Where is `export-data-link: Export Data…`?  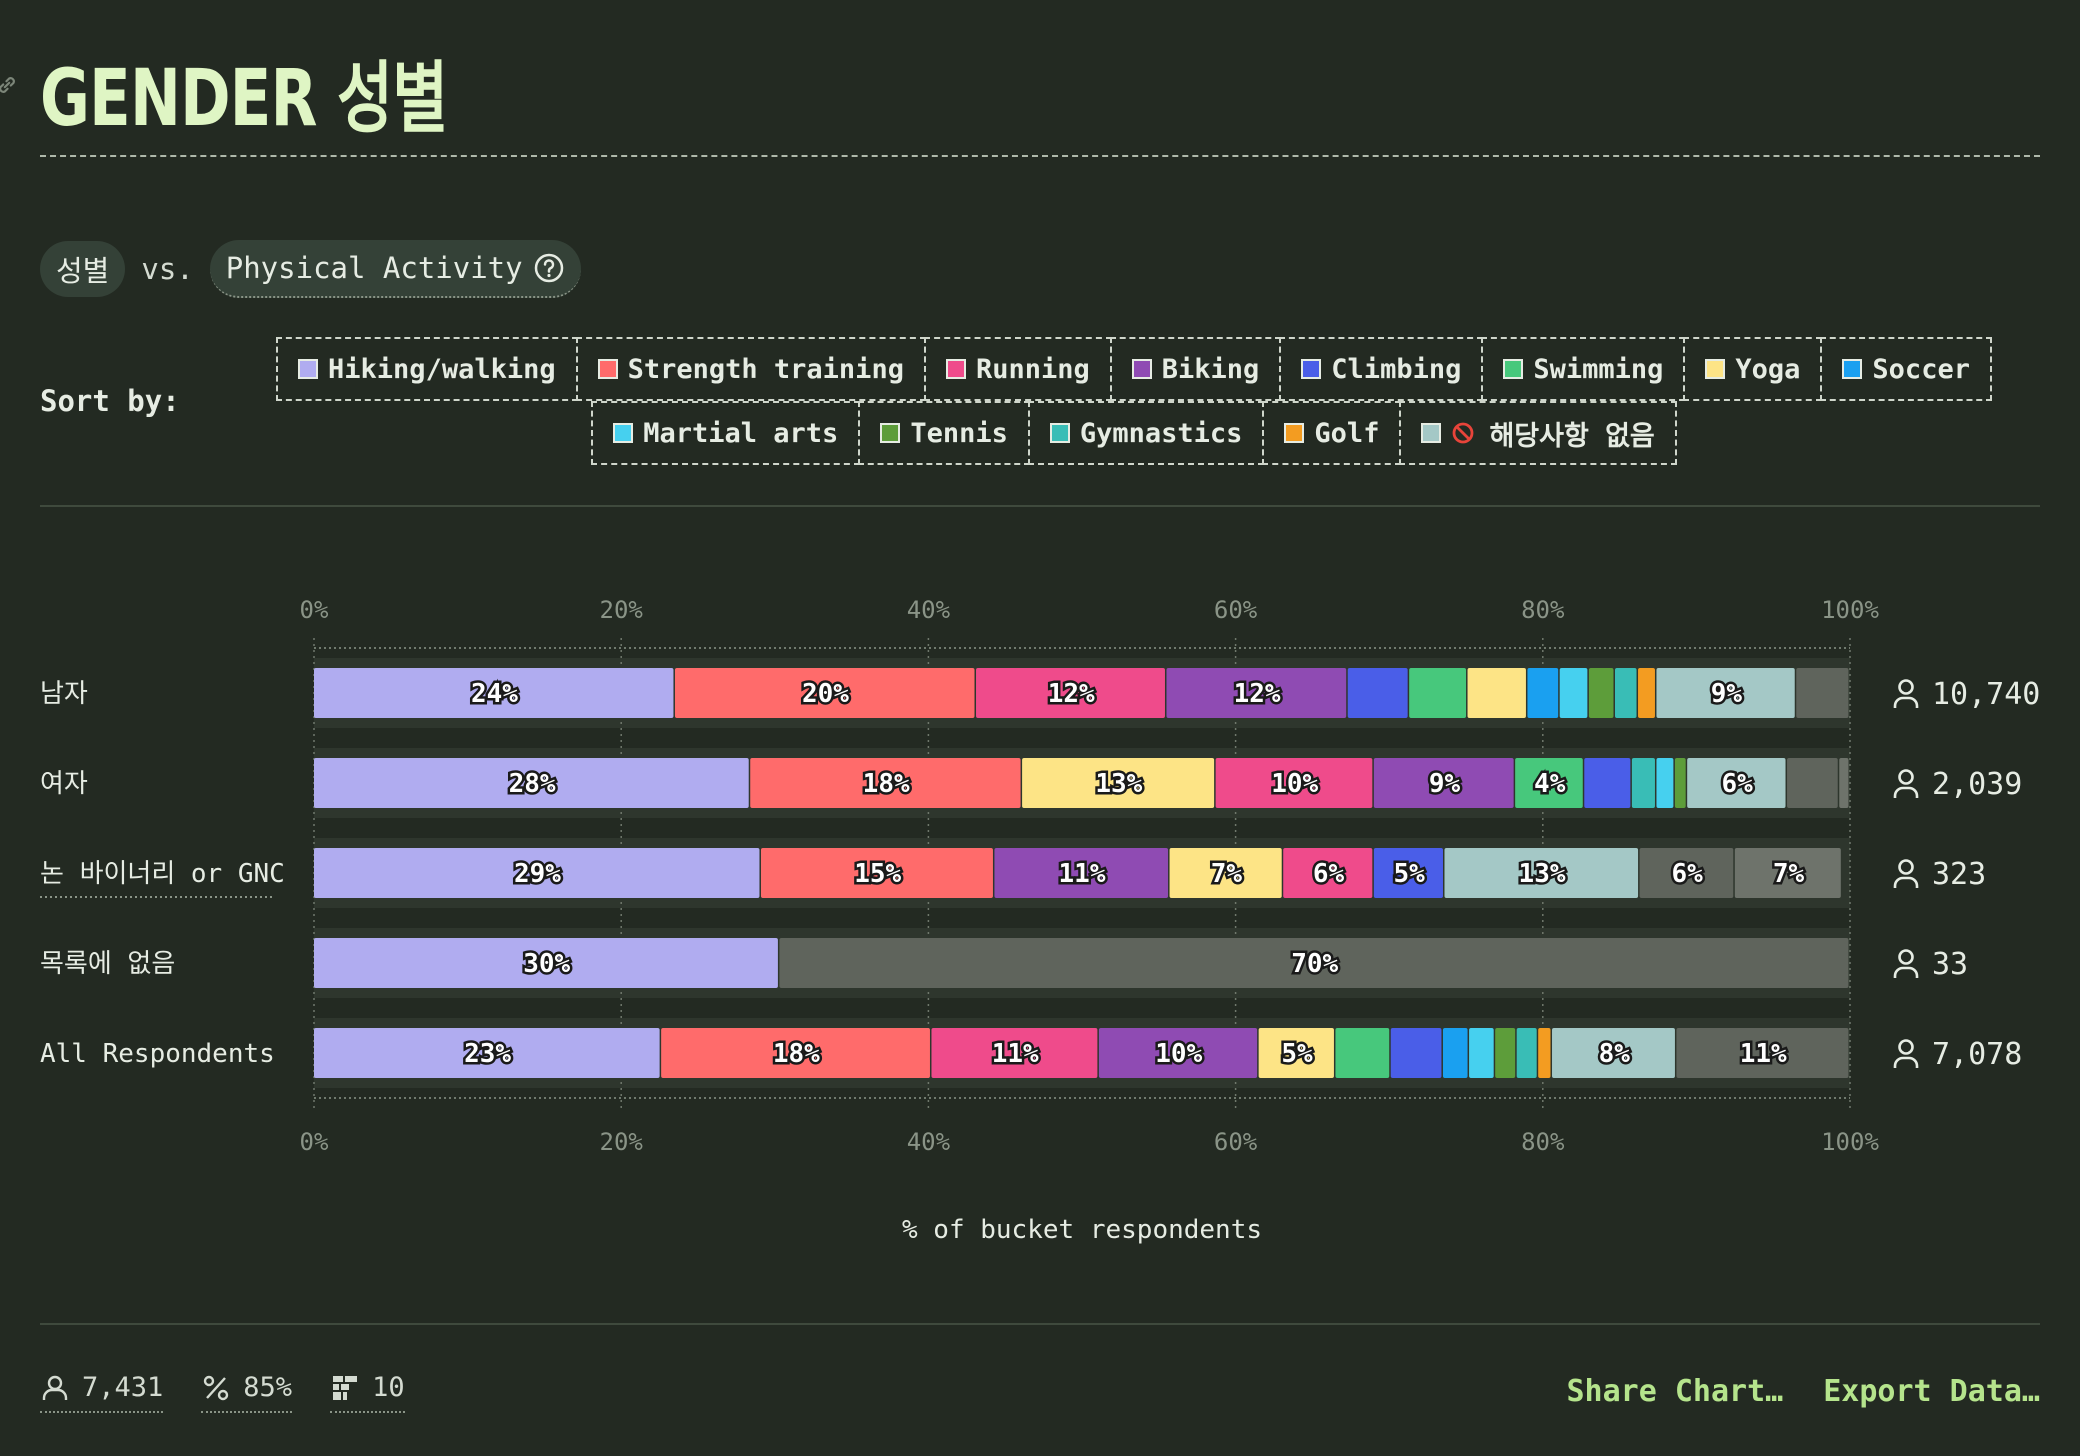
export-data-link: Export Data… is located at coordinates (1931, 1391).